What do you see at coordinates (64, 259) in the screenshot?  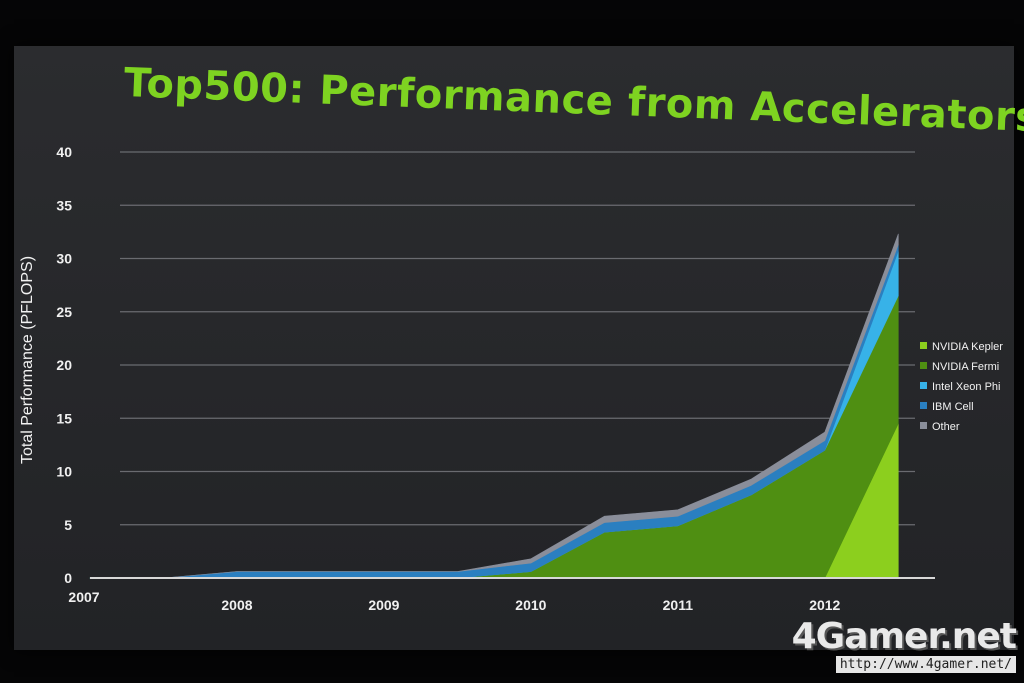 I see `y-tick-label: 30` at bounding box center [64, 259].